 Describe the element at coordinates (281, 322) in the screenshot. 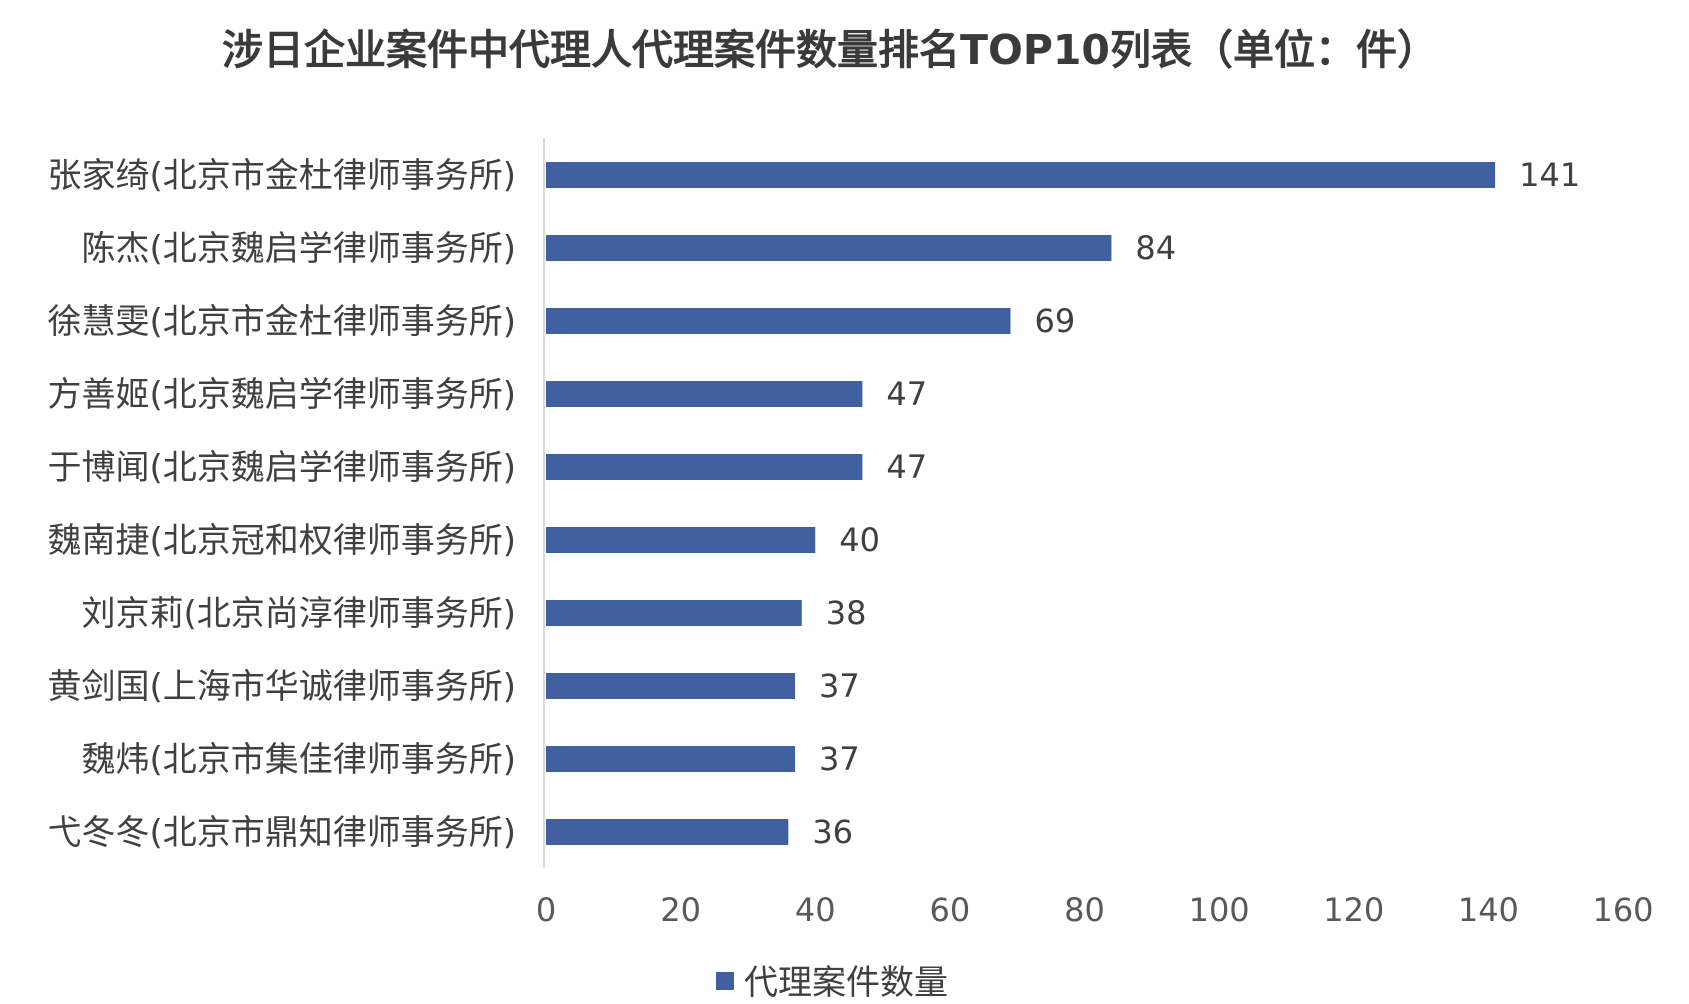

I see `category-label: 徐慧雯(北京市金杜律师事务所)` at that location.